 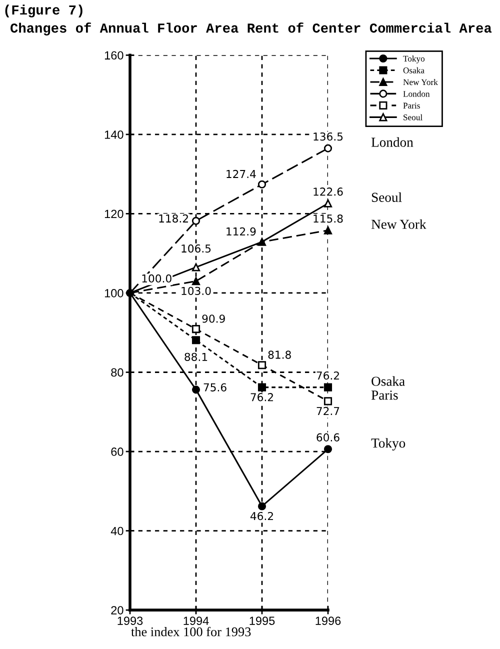 What do you see at coordinates (328, 218) in the screenshot?
I see `data-label: 115.8` at bounding box center [328, 218].